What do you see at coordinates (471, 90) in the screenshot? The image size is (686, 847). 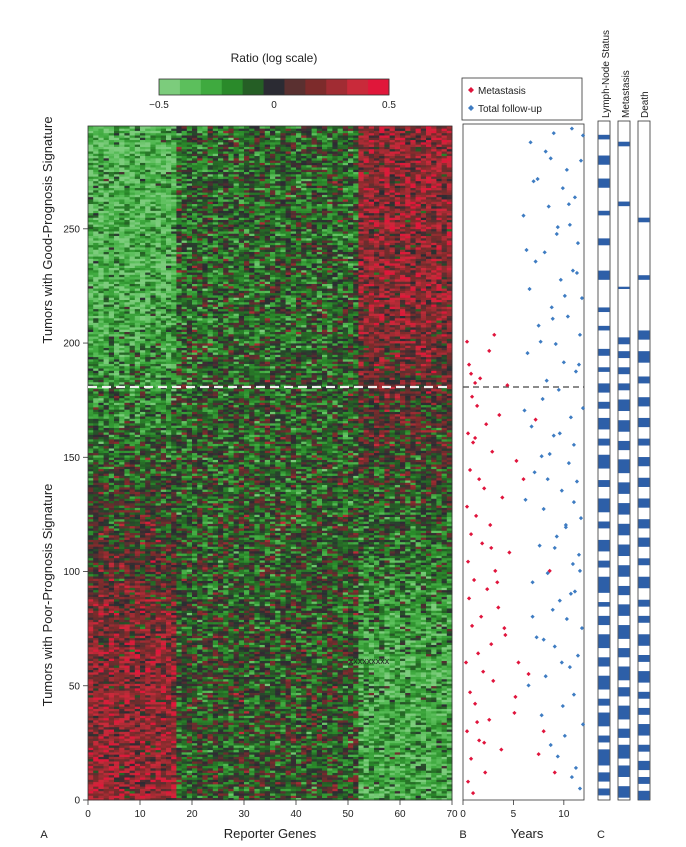 I see `legend-marker-metastasis` at bounding box center [471, 90].